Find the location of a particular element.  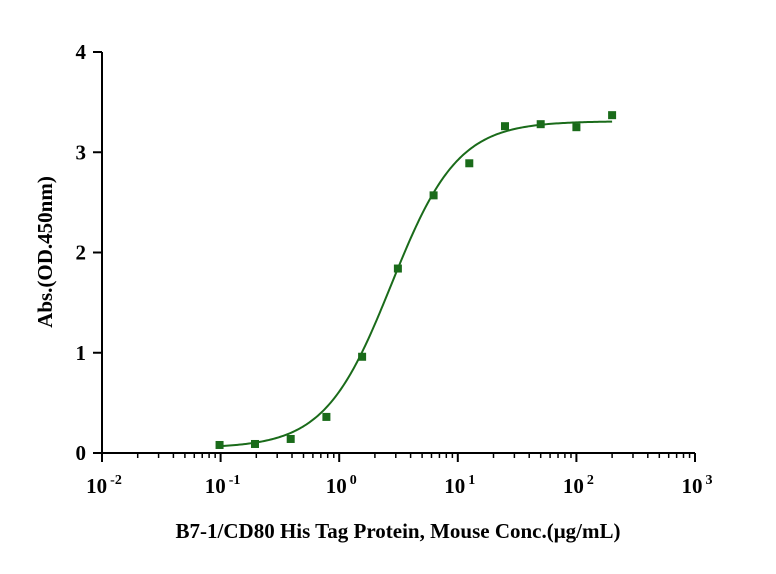

y-tick-label: 4 is located at coordinates (81, 52).